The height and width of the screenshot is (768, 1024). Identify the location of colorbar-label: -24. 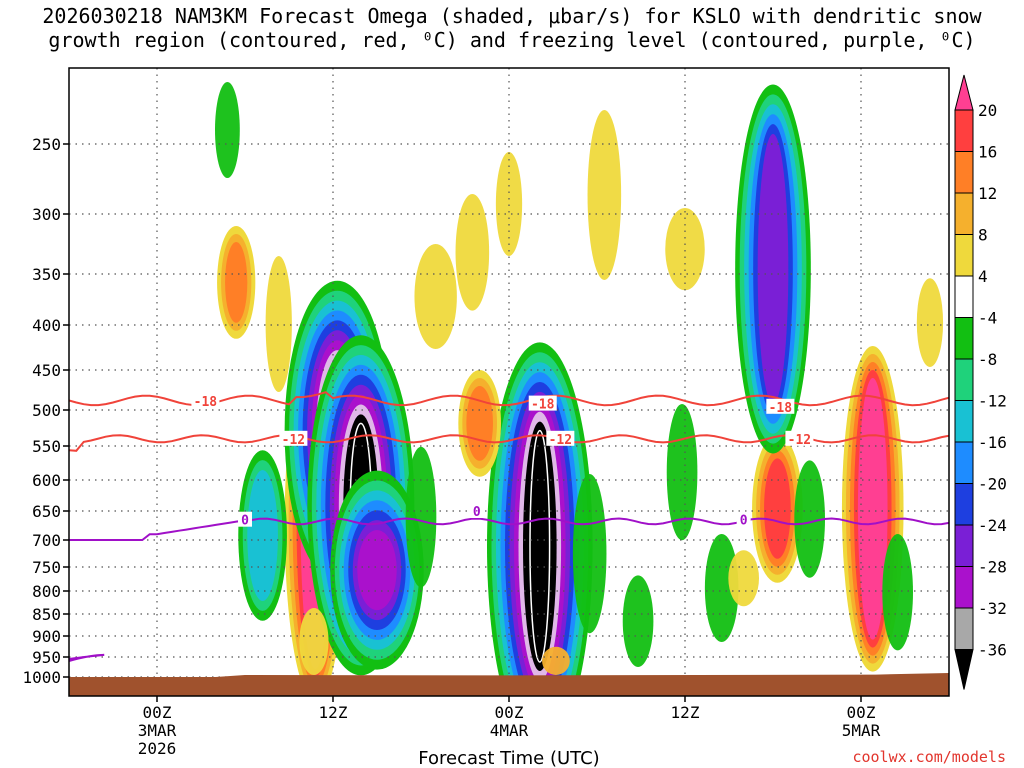
(992, 525).